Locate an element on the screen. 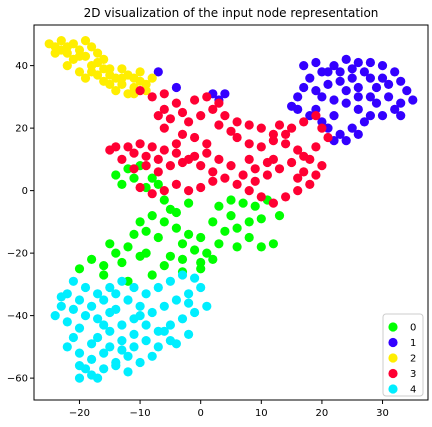 This screenshot has width=432, height=427. y-axis: −60 −40 −20 0 20 40 is located at coordinates (20, 223).